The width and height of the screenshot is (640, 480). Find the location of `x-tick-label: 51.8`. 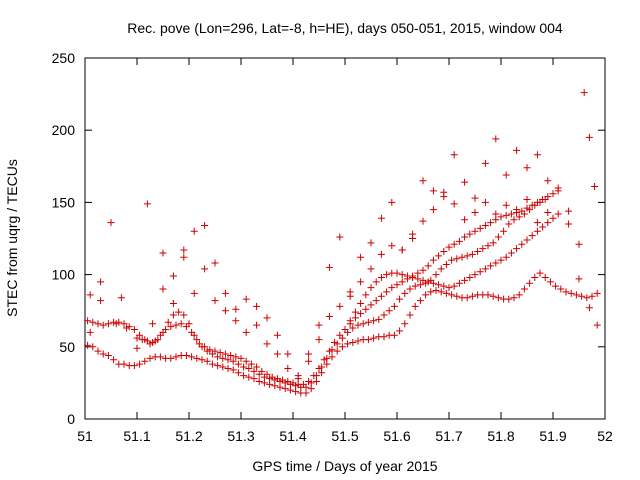

x-tick-label: 51.8 is located at coordinates (500, 436).